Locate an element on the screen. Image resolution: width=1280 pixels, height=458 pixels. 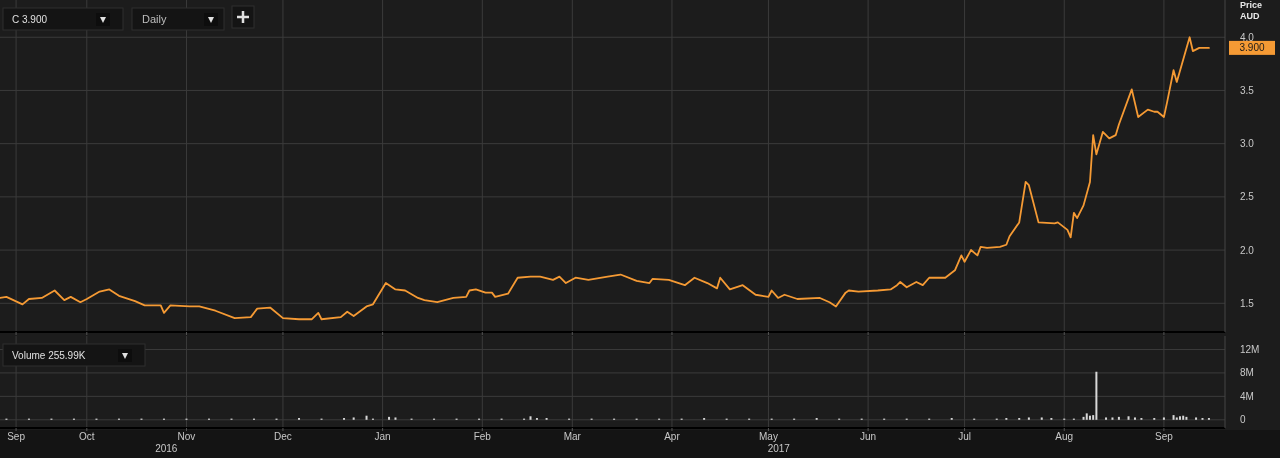
x-tick-label: Apr is located at coordinates (672, 436).